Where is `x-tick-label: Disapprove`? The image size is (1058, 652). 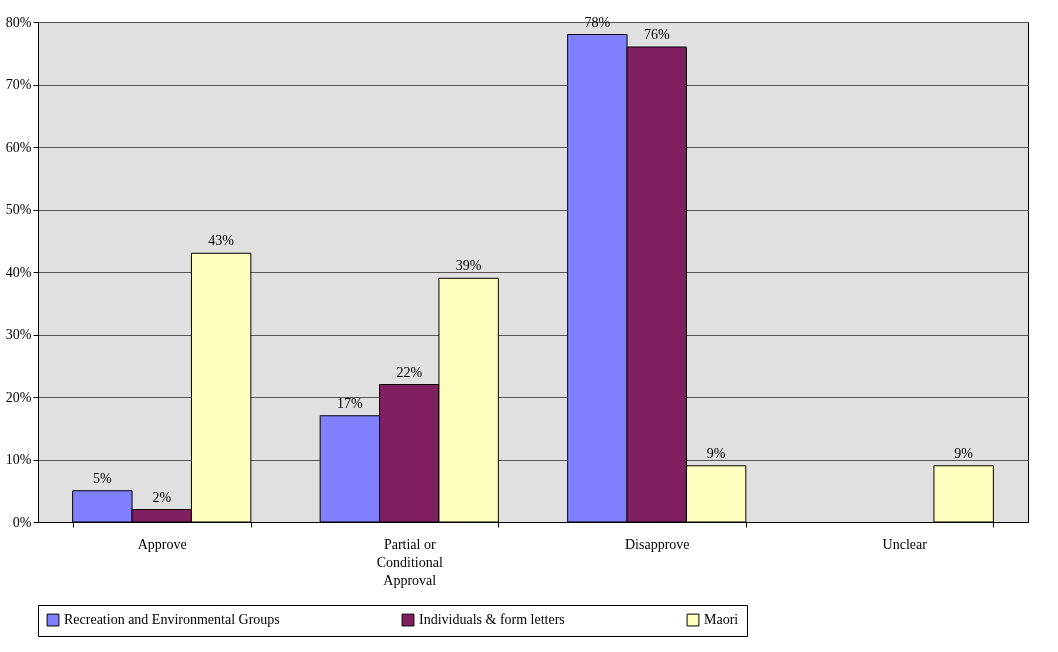 x-tick-label: Disapprove is located at coordinates (657, 544).